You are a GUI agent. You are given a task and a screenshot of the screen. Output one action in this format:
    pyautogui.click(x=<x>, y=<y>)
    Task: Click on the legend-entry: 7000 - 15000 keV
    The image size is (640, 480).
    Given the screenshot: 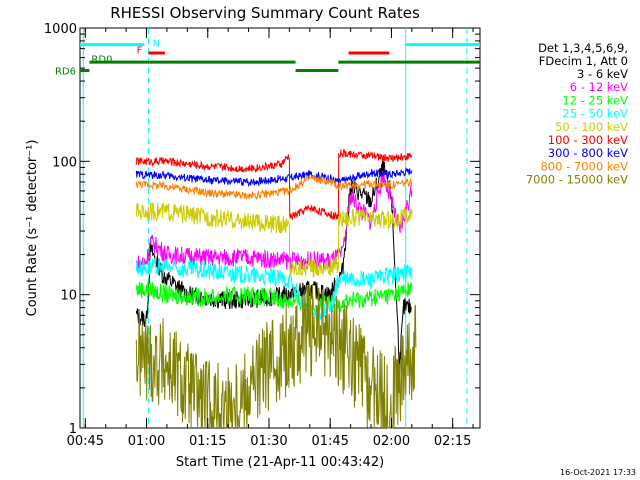 What is the action you would take?
    pyautogui.click(x=577, y=180)
    